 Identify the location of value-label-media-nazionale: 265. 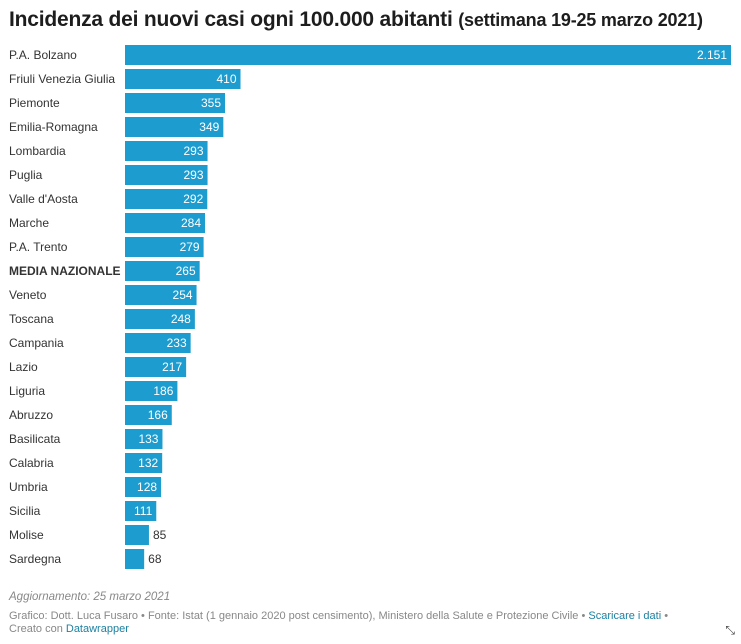
(186, 271).